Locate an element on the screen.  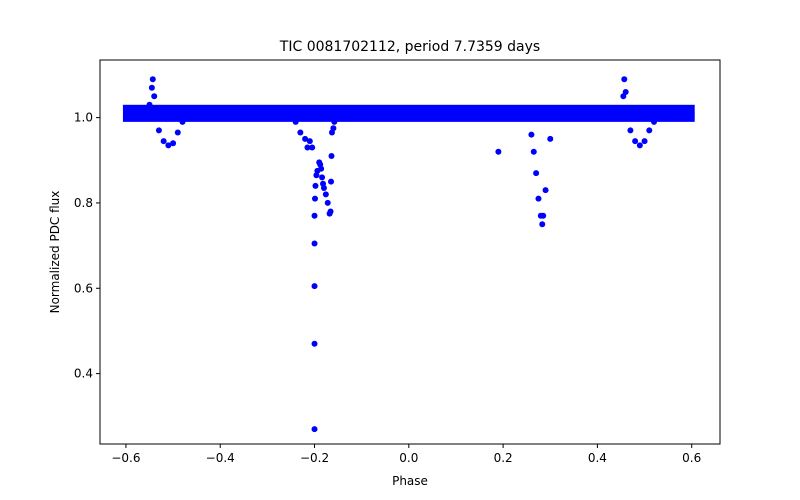
y-axis-label: Normalized PDC flux is located at coordinates (55, 252).